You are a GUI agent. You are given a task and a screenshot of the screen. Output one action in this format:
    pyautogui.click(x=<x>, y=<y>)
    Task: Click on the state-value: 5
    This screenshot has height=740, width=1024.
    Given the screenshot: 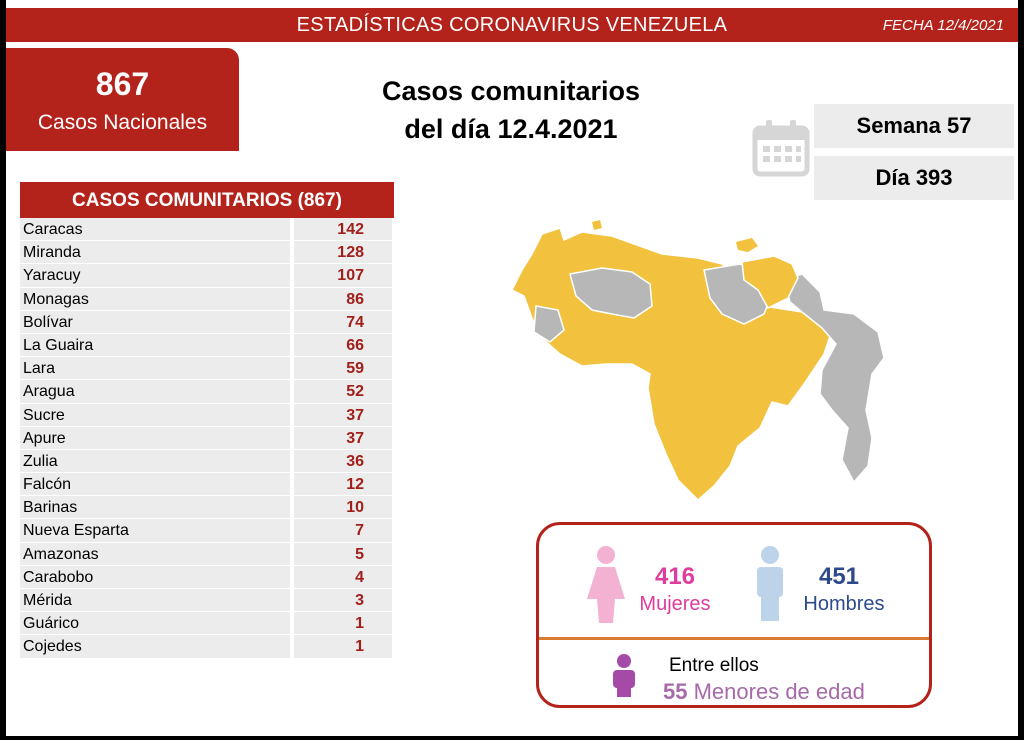 What is the action you would take?
    pyautogui.click(x=343, y=554)
    